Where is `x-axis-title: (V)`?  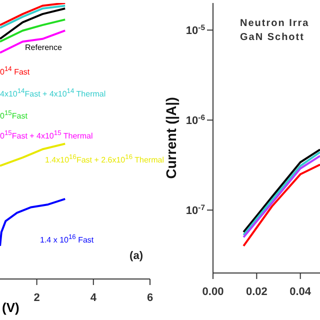 x-axis-title: (V) is located at coordinates (11, 307).